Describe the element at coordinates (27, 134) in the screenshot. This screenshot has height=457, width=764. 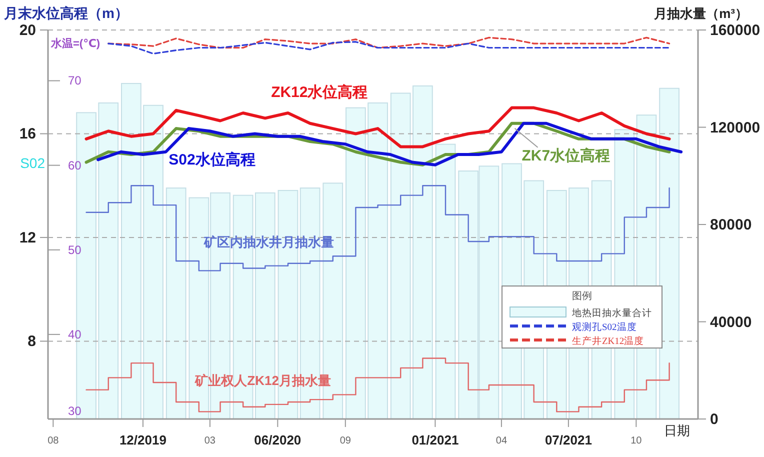
I see `y-tick-label: 16` at that location.